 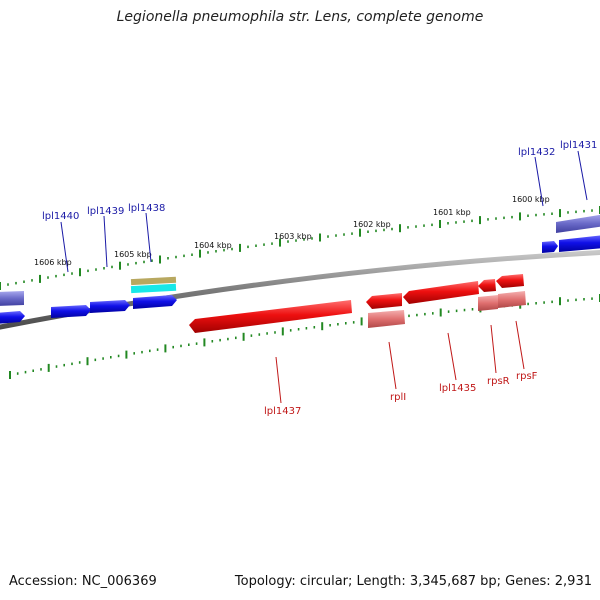 What do you see at coordinates (578, 223) in the screenshot?
I see `feature-violet` at bounding box center [578, 223].